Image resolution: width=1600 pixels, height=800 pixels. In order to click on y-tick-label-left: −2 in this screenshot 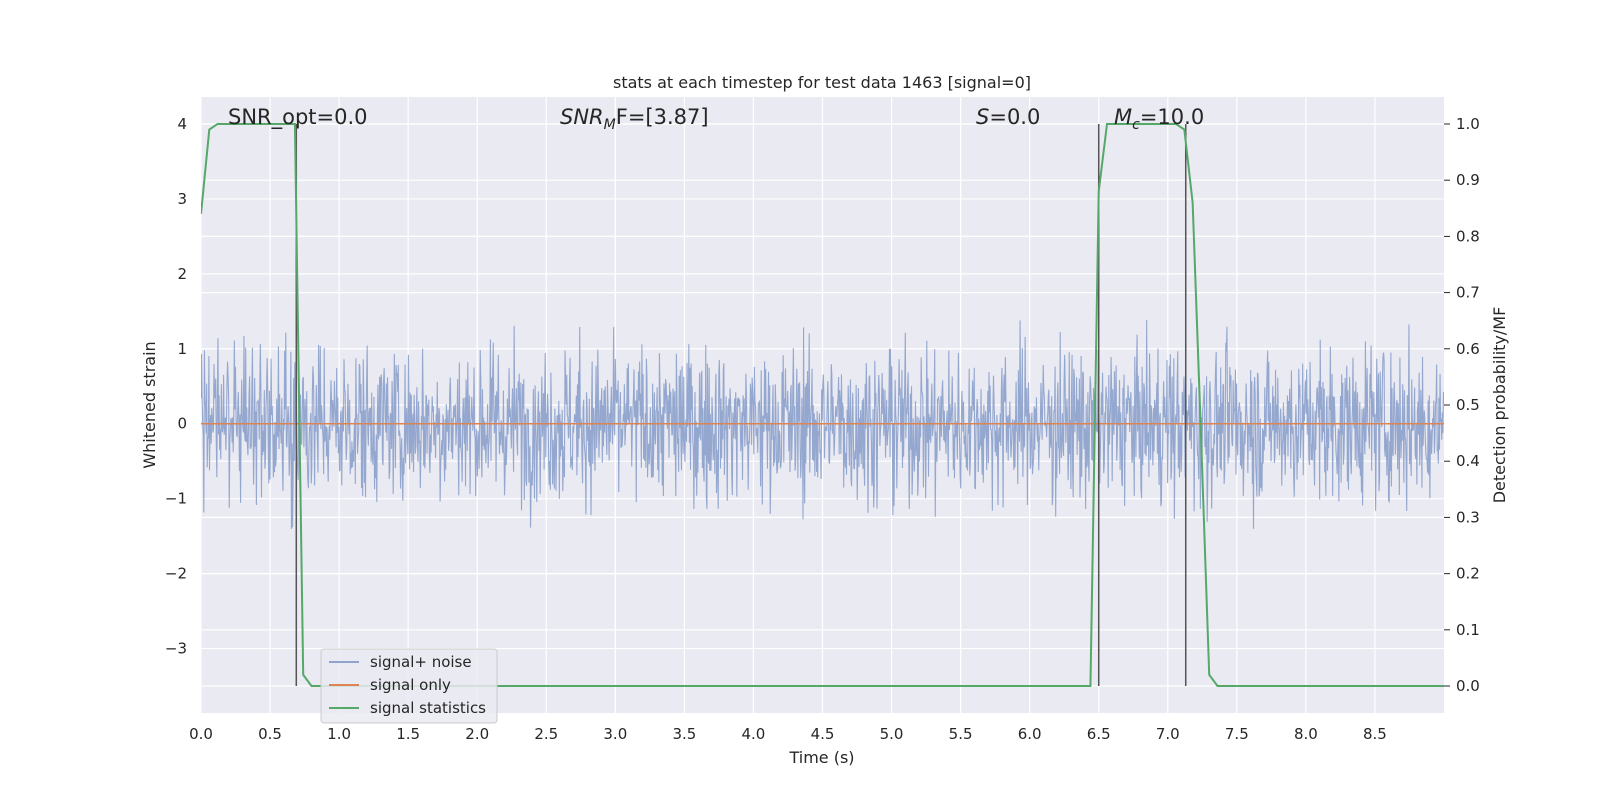, I will do `click(176, 574)`.